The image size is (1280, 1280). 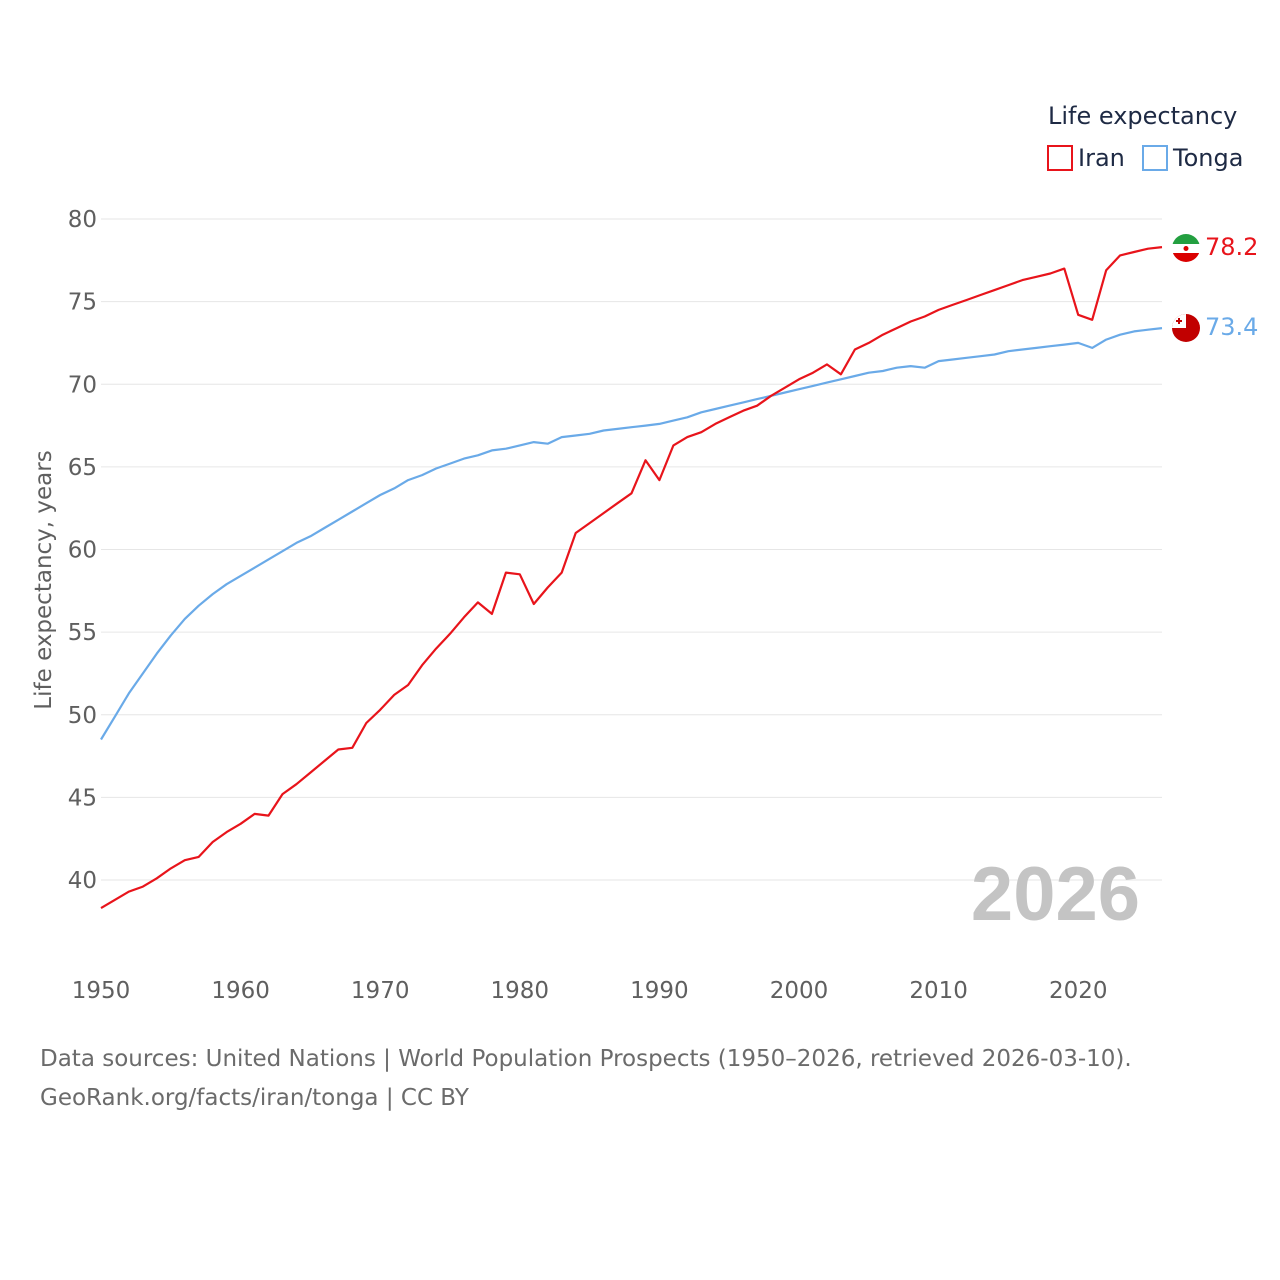 I want to click on x-axis: 1950 1960 1970 1980 1990 2000 2010 2020, so click(x=590, y=991).